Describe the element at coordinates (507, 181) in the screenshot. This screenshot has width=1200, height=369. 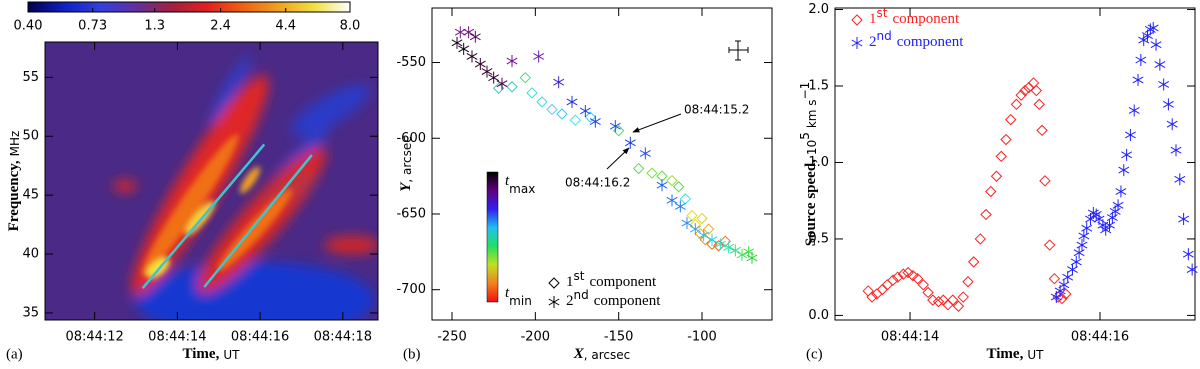
I see `colorbar-top-label-part: t` at that location.